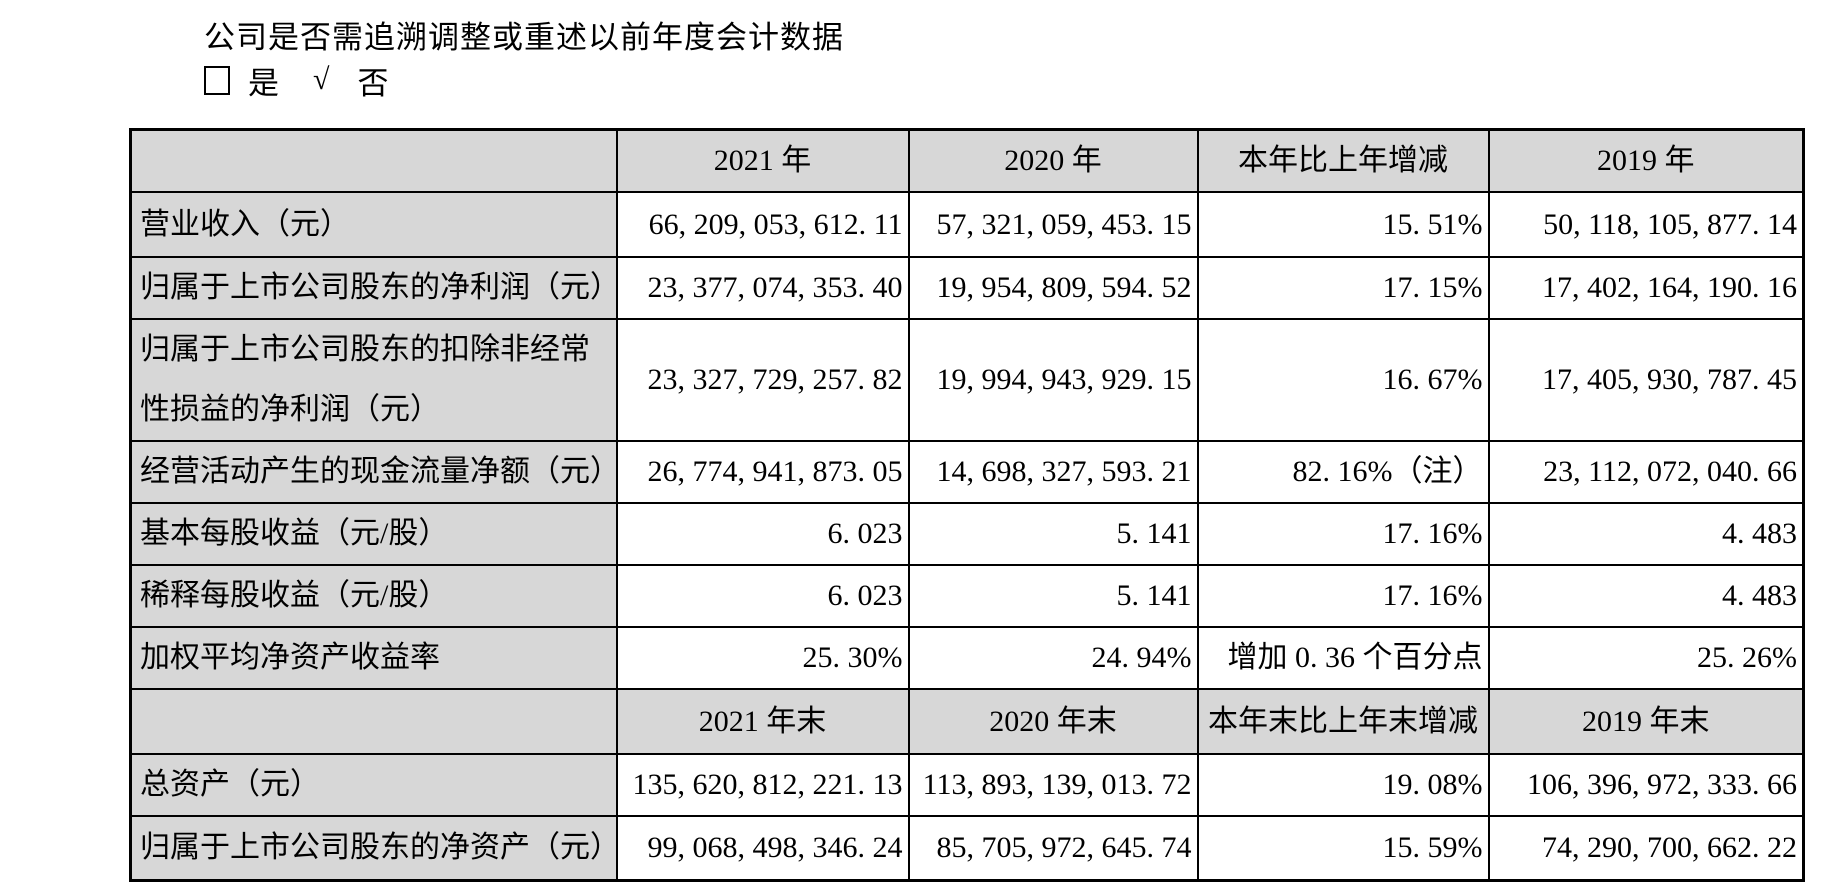  What do you see at coordinates (1343, 721) in the screenshot?
I see `header-yearend-yoy-change: 本年末比上年末增减` at bounding box center [1343, 721].